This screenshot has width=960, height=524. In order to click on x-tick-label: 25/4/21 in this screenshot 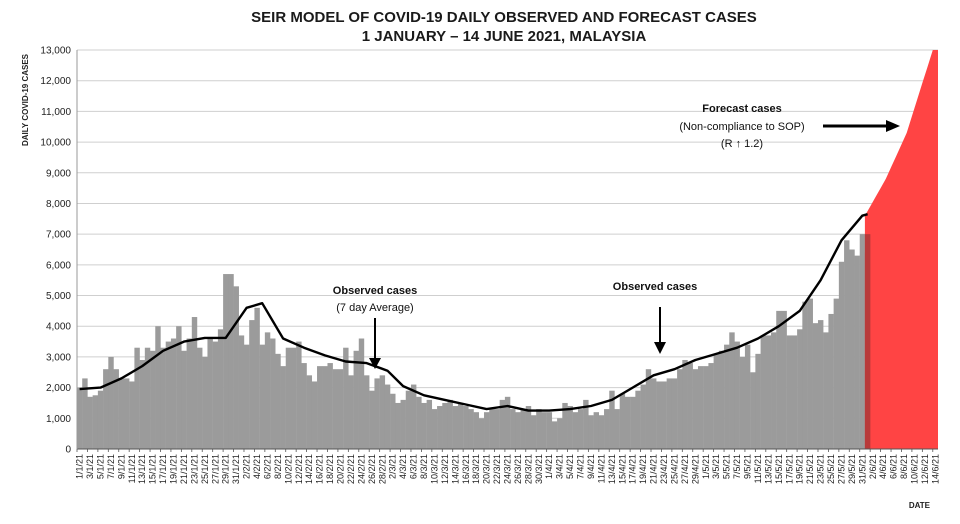, I will do `click(675, 469)`.